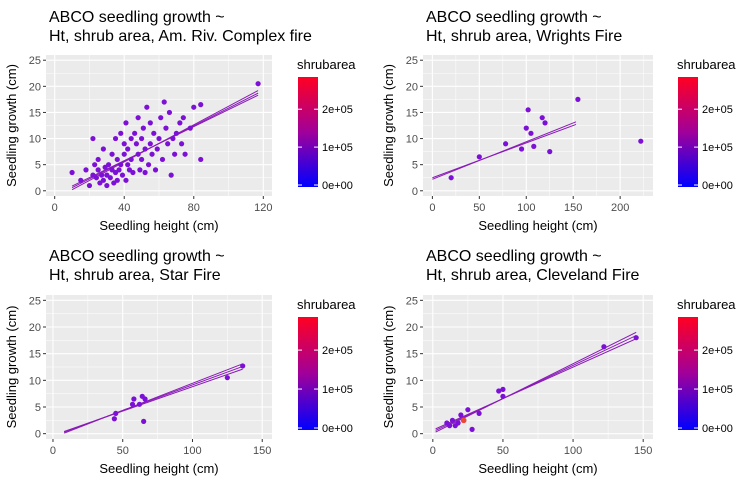 The width and height of the screenshot is (755, 484). Describe the element at coordinates (124, 208) in the screenshot. I see `x-tick-label: 40` at that location.